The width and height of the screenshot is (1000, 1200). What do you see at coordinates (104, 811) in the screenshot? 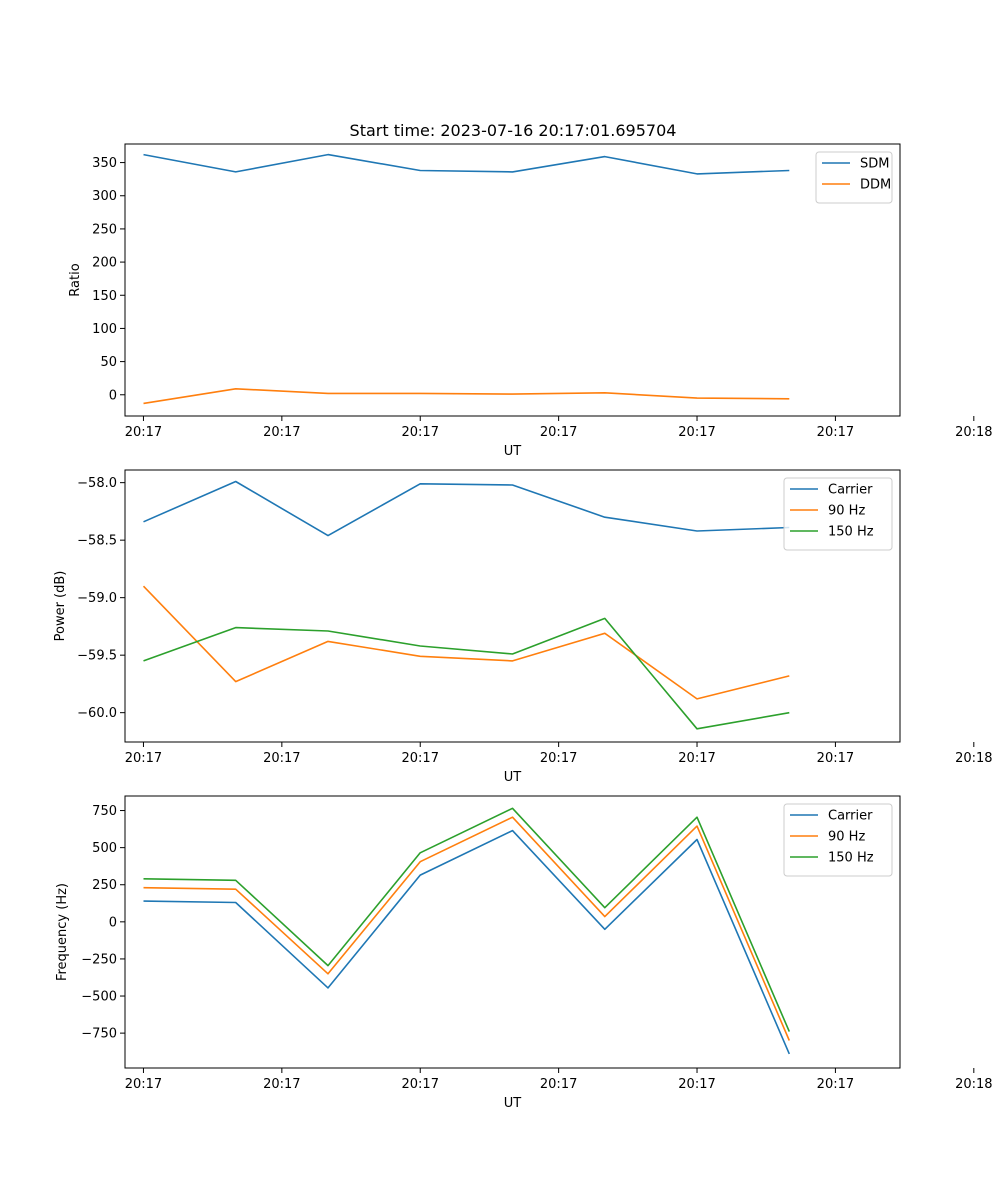
I see `frequency-ytick-label: 750` at bounding box center [104, 811].